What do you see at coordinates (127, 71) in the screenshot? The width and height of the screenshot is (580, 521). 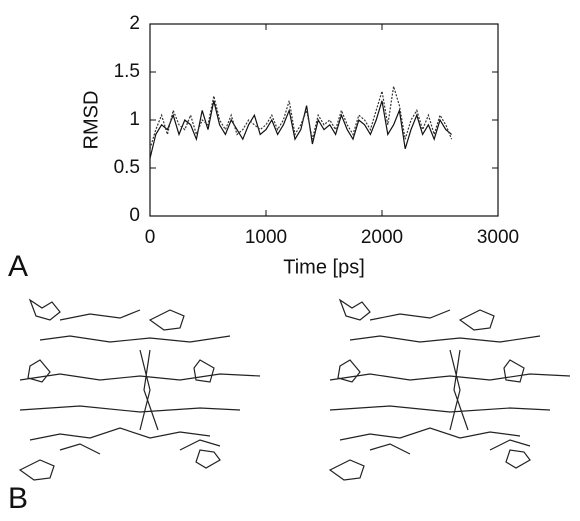 I see `y-tick-label: 1.5` at bounding box center [127, 71].